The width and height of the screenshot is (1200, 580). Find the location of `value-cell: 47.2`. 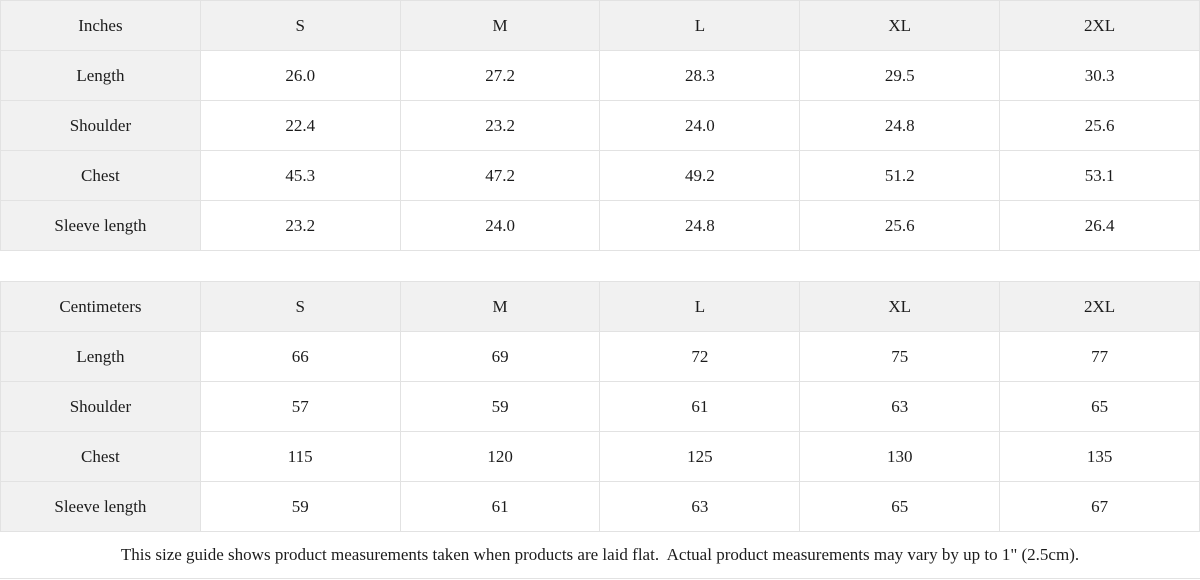

value-cell: 47.2 is located at coordinates (500, 175).